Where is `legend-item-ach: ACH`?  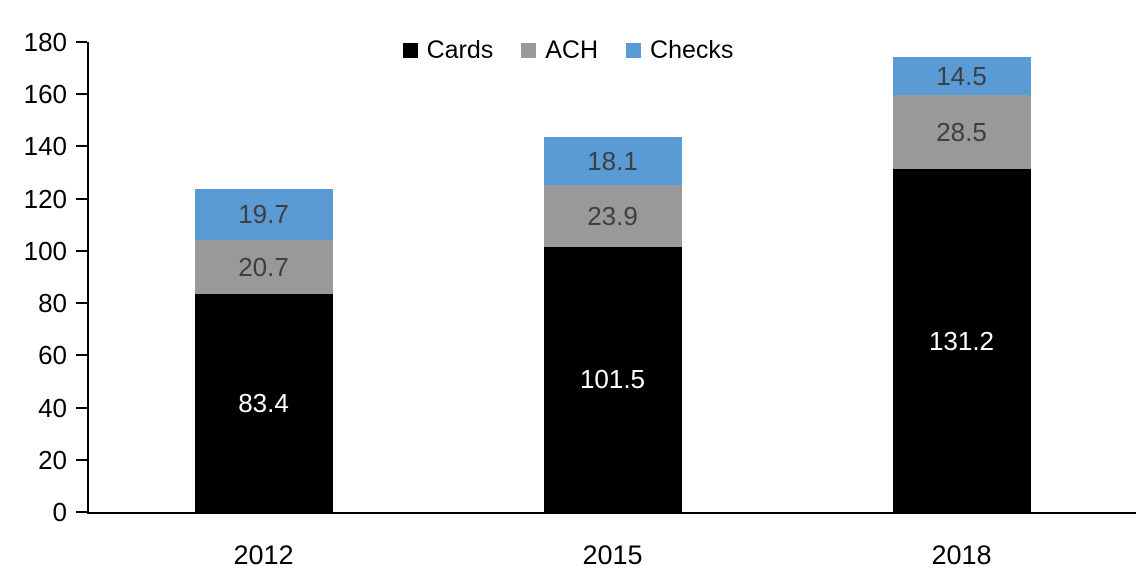 legend-item-ach: ACH is located at coordinates (559, 50).